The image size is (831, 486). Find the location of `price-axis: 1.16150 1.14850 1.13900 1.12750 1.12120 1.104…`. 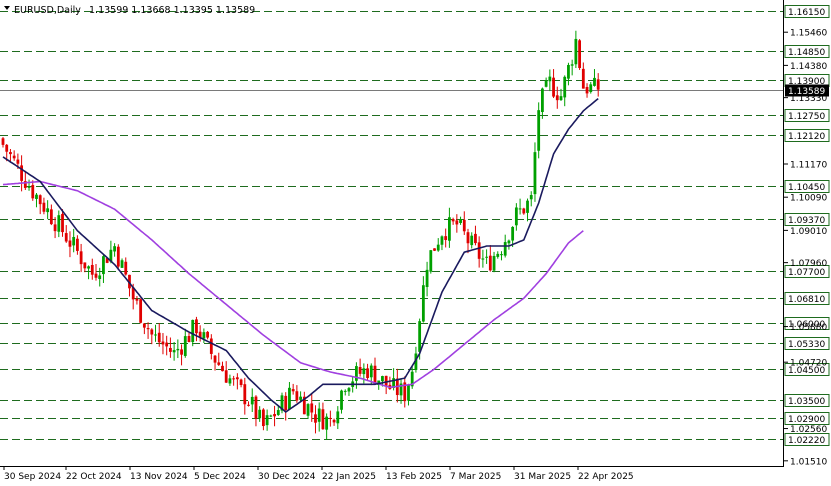

price-axis: 1.16150 1.14850 1.13900 1.12750 1.12120 1.104… is located at coordinates (807, 236).